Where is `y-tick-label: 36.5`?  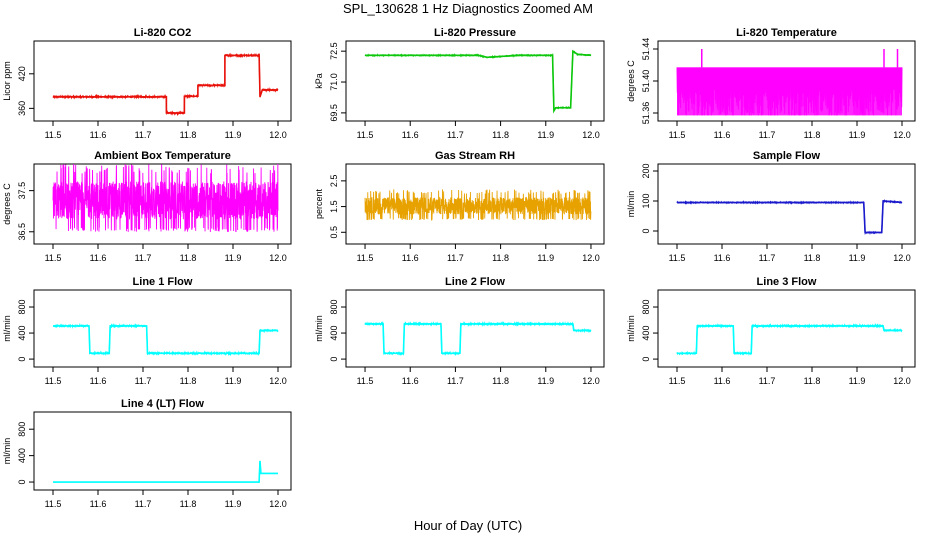
y-tick-label: 36.5 is located at coordinates (22, 232).